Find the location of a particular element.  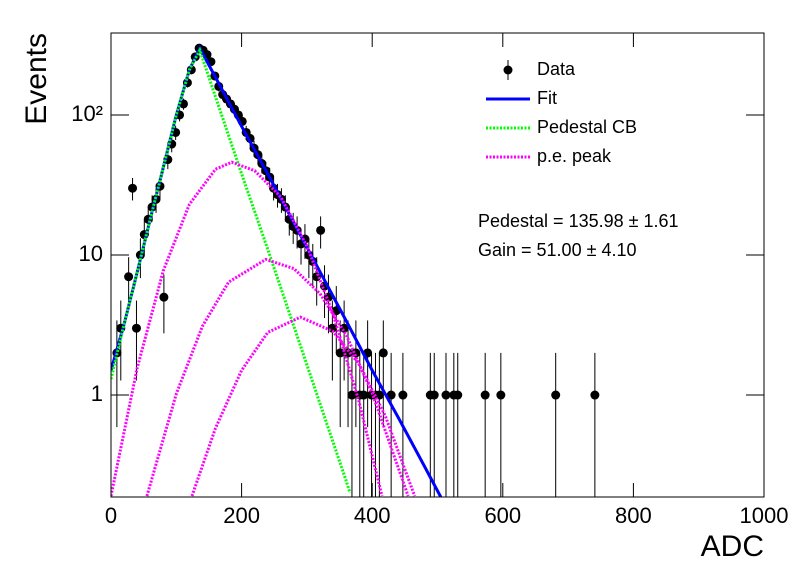

legend-label: Pedestal CB is located at coordinates (587, 127).